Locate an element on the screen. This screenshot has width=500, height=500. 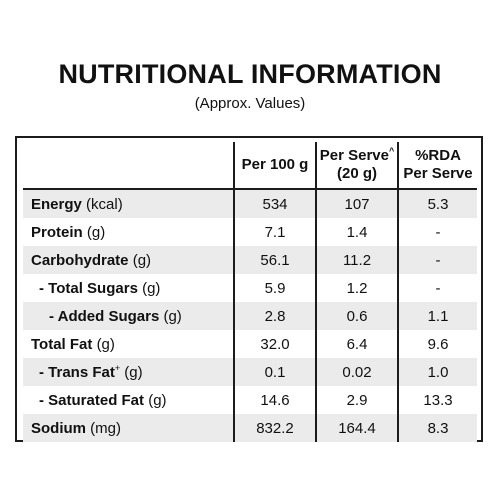
page-subtitle: (Approx. Values) is located at coordinates (250, 103).